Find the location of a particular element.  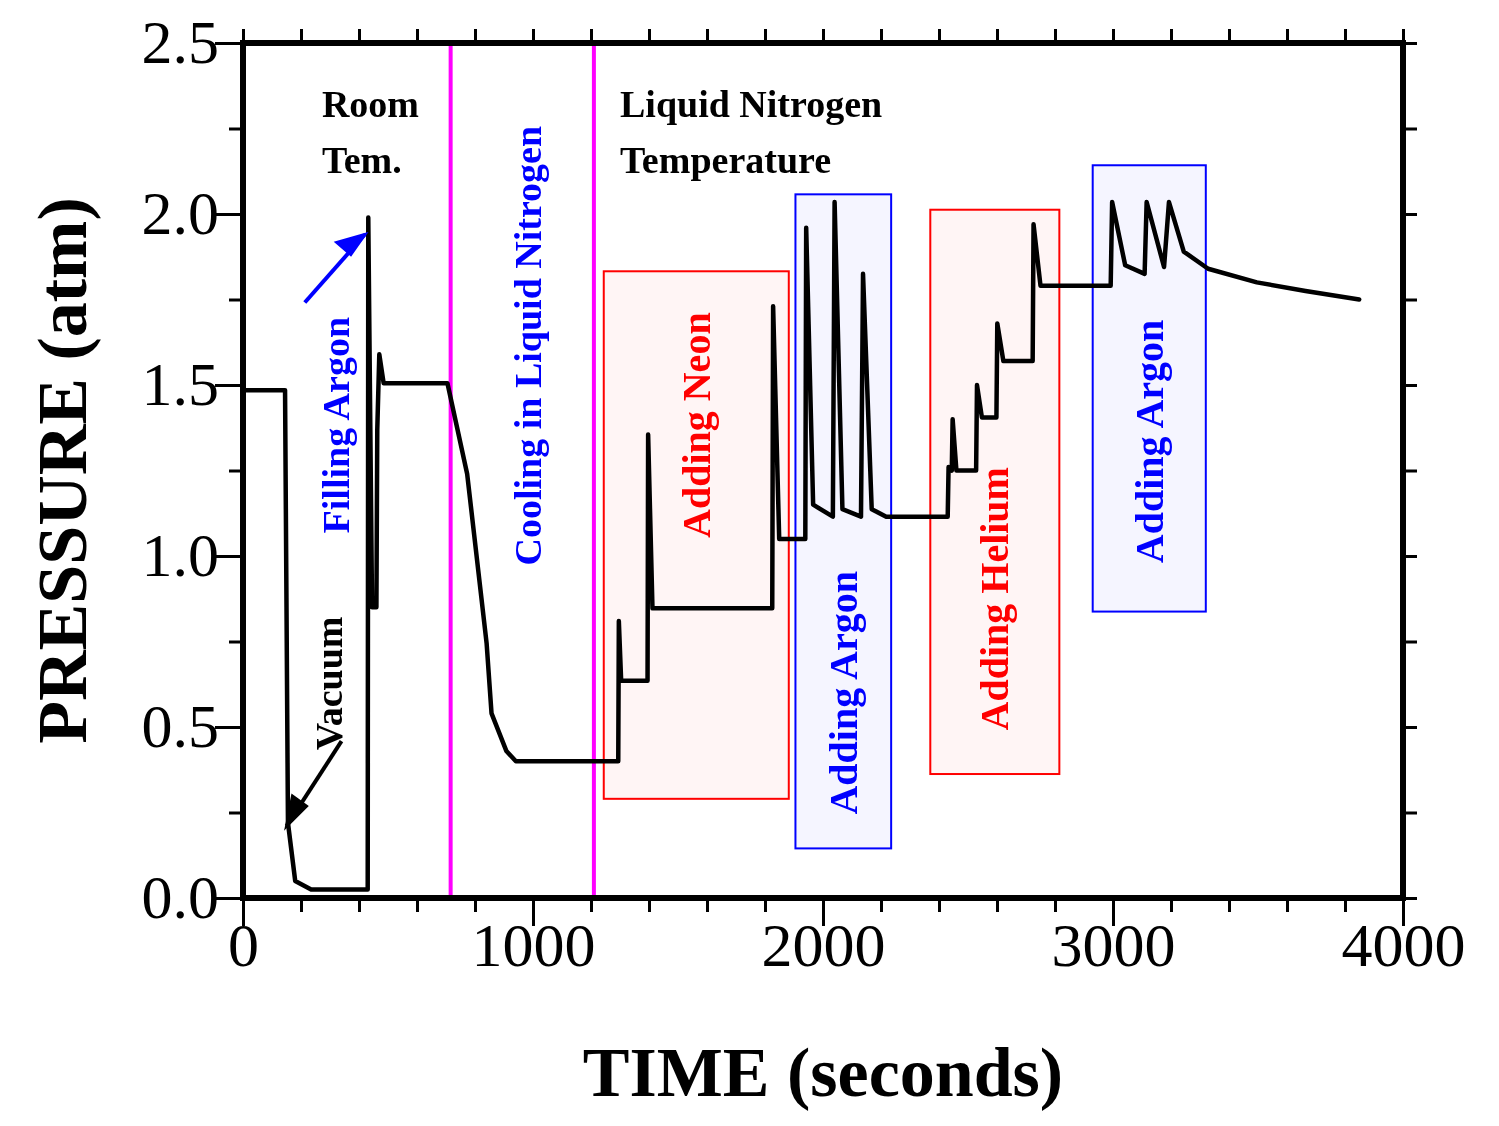

y-axis-title: PRESSURE (atm) is located at coordinates (62, 470).